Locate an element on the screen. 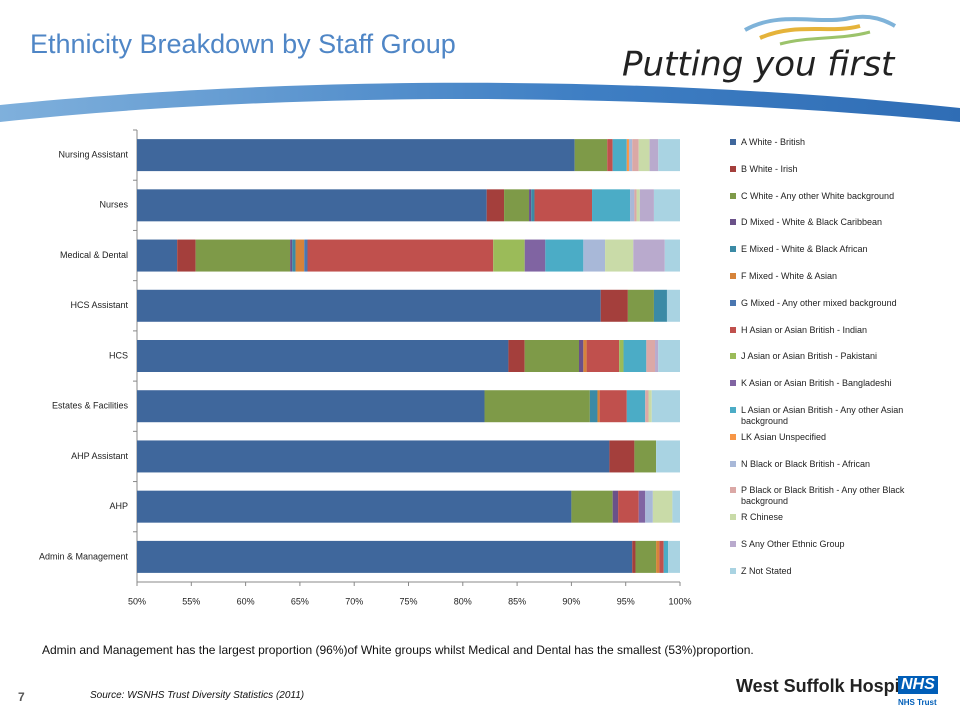  logo-tagline: Putting you first is located at coordinates (759, 65).